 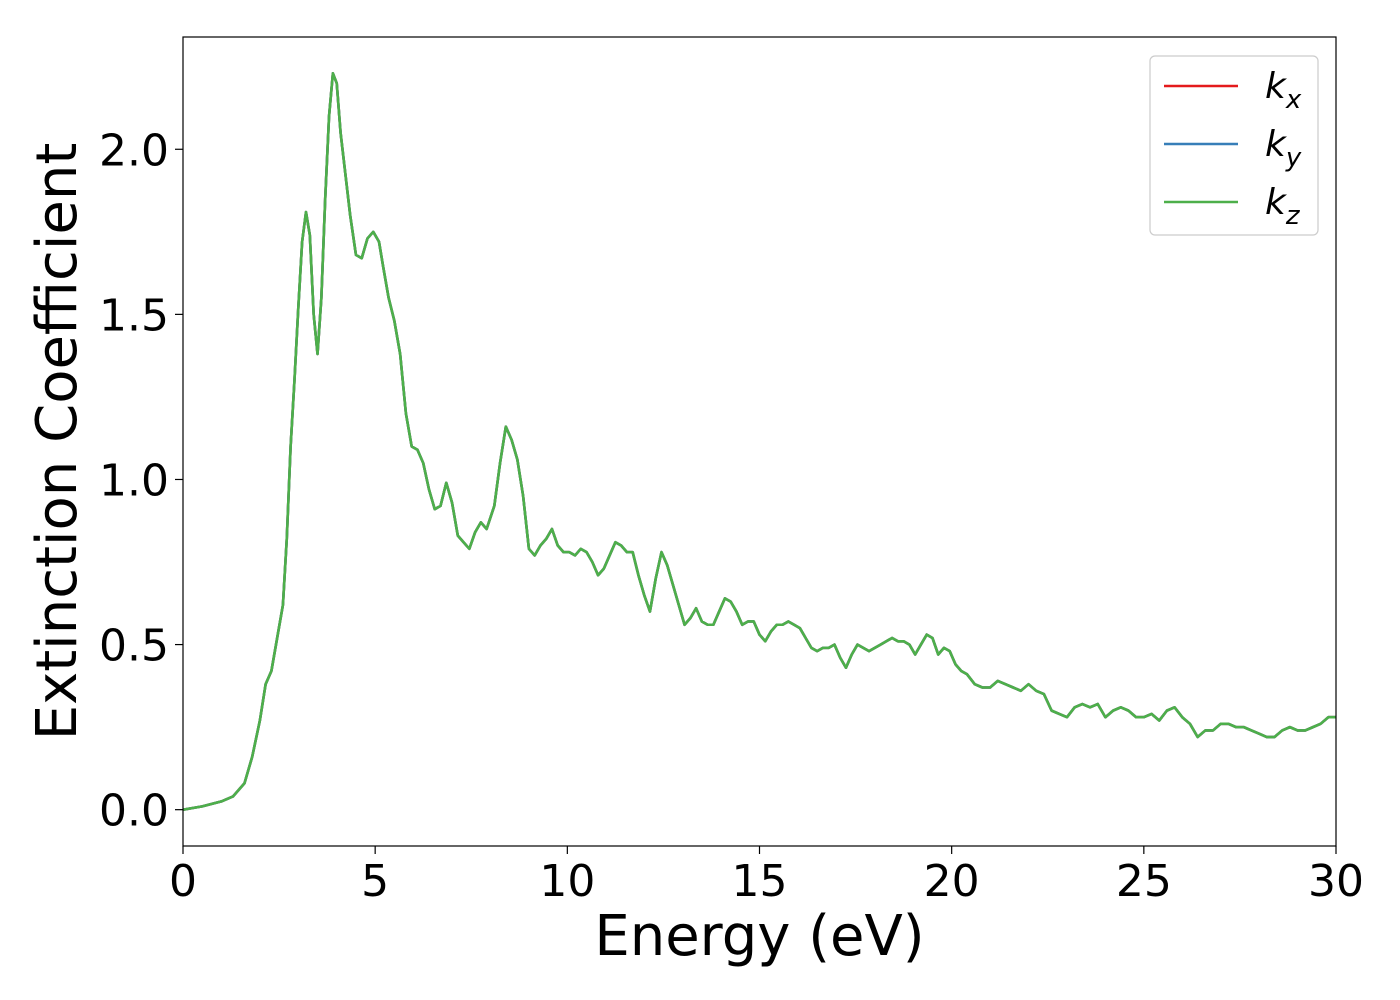 What do you see at coordinates (134, 480) in the screenshot?
I see `y-tick-label: 1.0` at bounding box center [134, 480].